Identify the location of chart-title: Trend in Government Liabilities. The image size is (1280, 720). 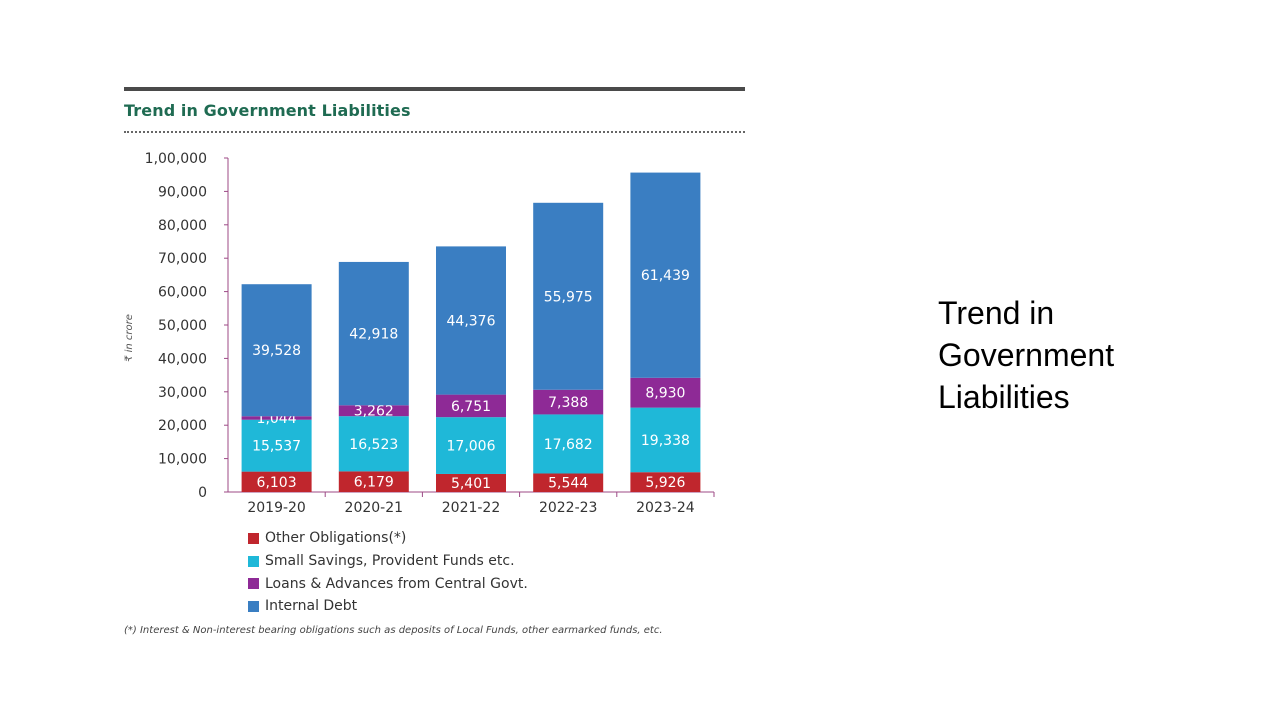
(267, 110).